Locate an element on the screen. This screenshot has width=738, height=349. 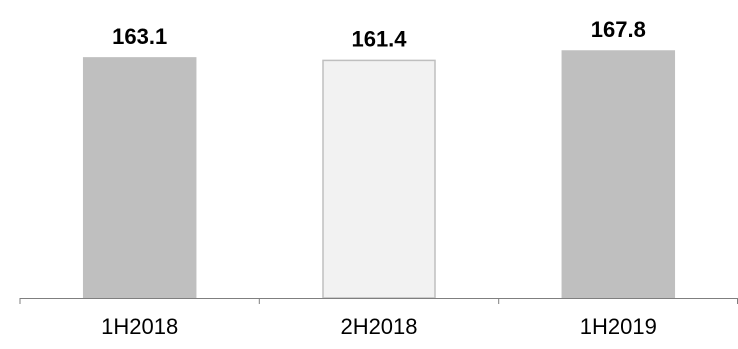
x-tick-label-2H2018: 2H2018 is located at coordinates (378, 326).